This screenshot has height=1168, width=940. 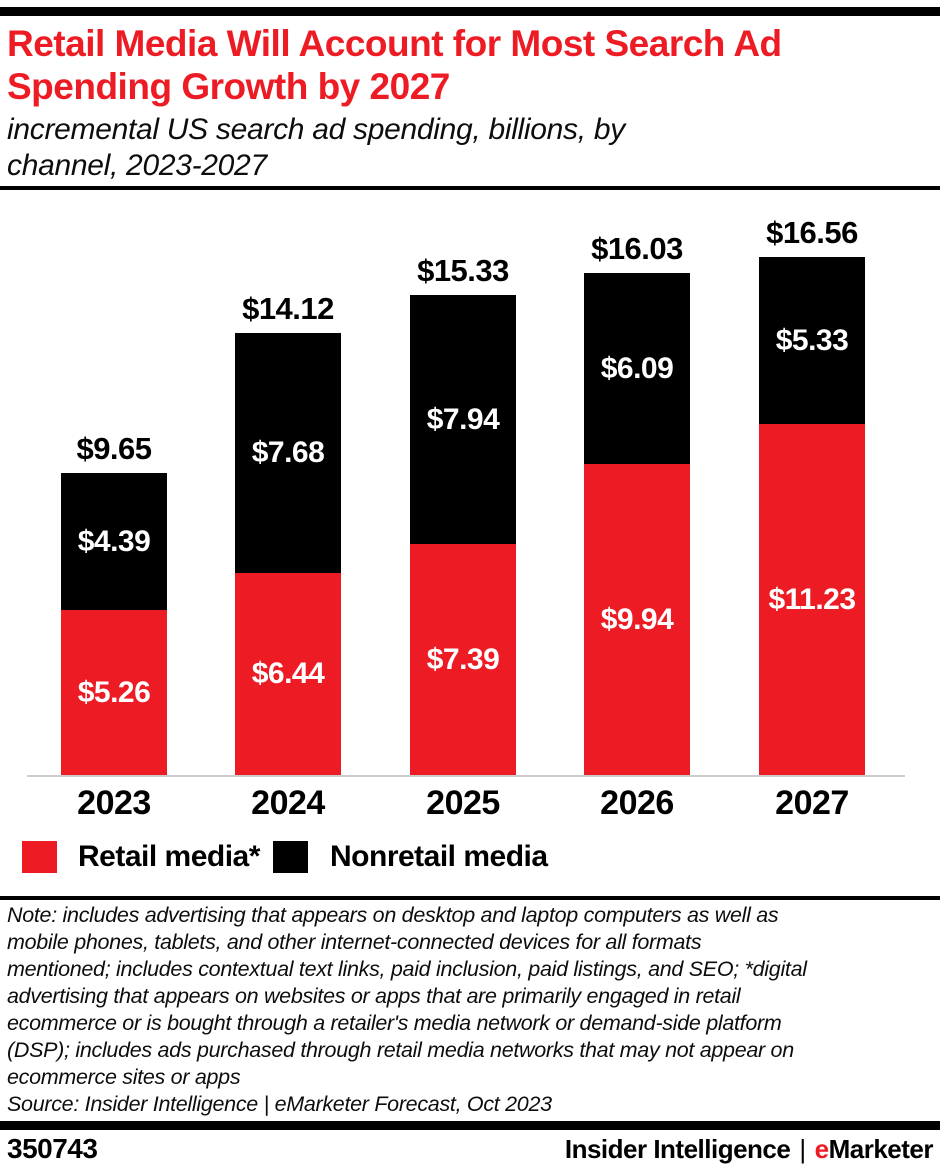 I want to click on bar-retail-segment-2024, so click(x=288, y=674).